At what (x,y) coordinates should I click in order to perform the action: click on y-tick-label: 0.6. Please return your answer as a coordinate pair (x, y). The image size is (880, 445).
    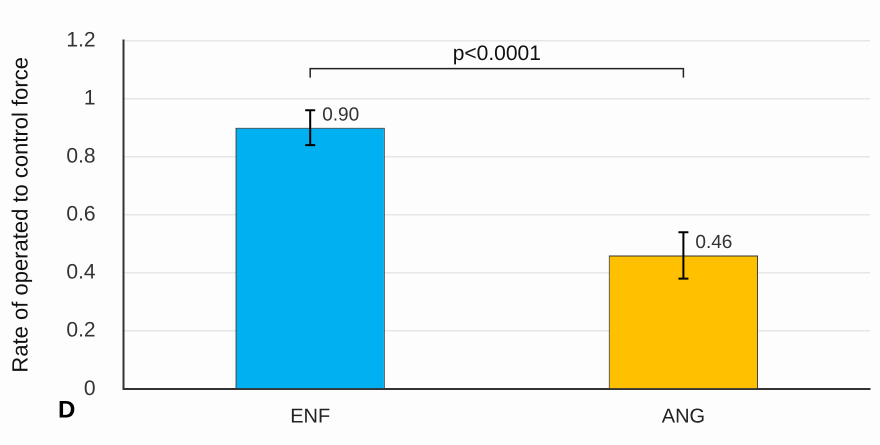
    Looking at the image, I should click on (81, 214).